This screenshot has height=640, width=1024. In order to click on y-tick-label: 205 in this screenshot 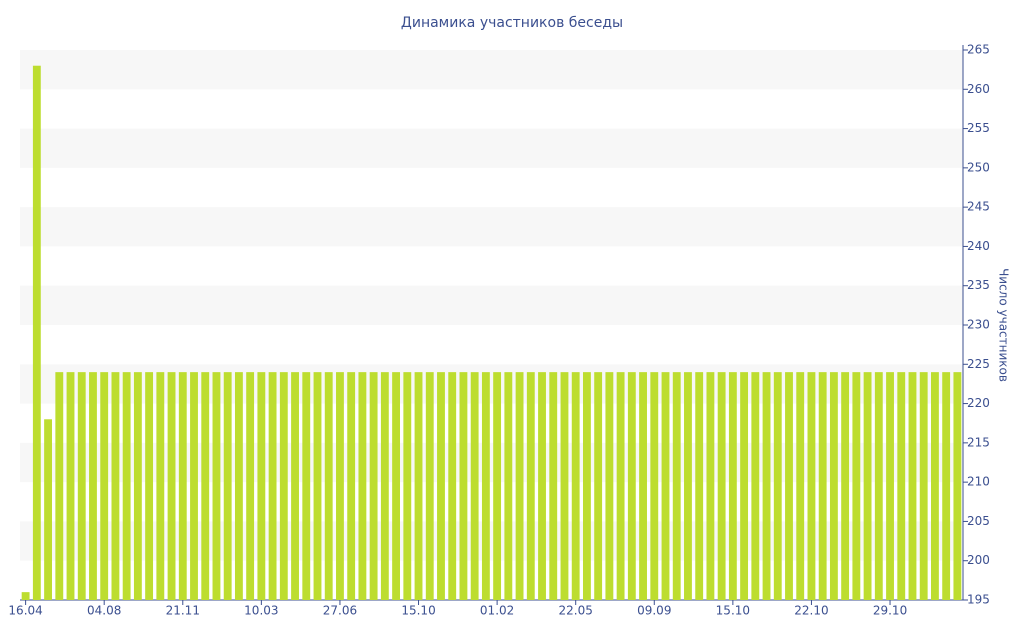, I will do `click(978, 521)`.